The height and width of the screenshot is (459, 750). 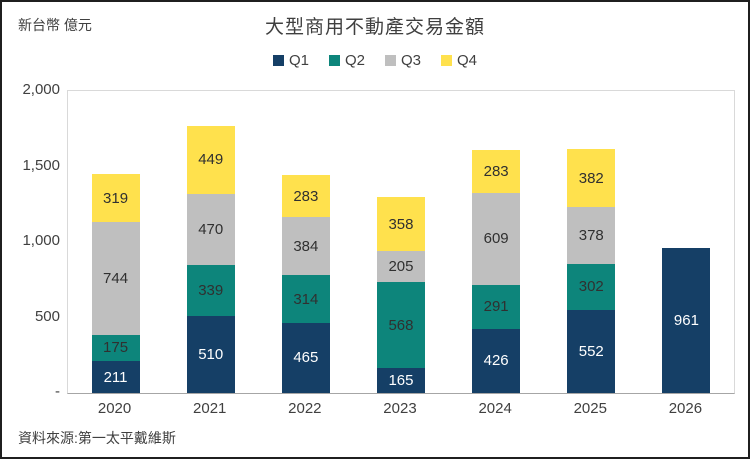 What do you see at coordinates (41, 89) in the screenshot?
I see `y-tick-label: 2,000` at bounding box center [41, 89].